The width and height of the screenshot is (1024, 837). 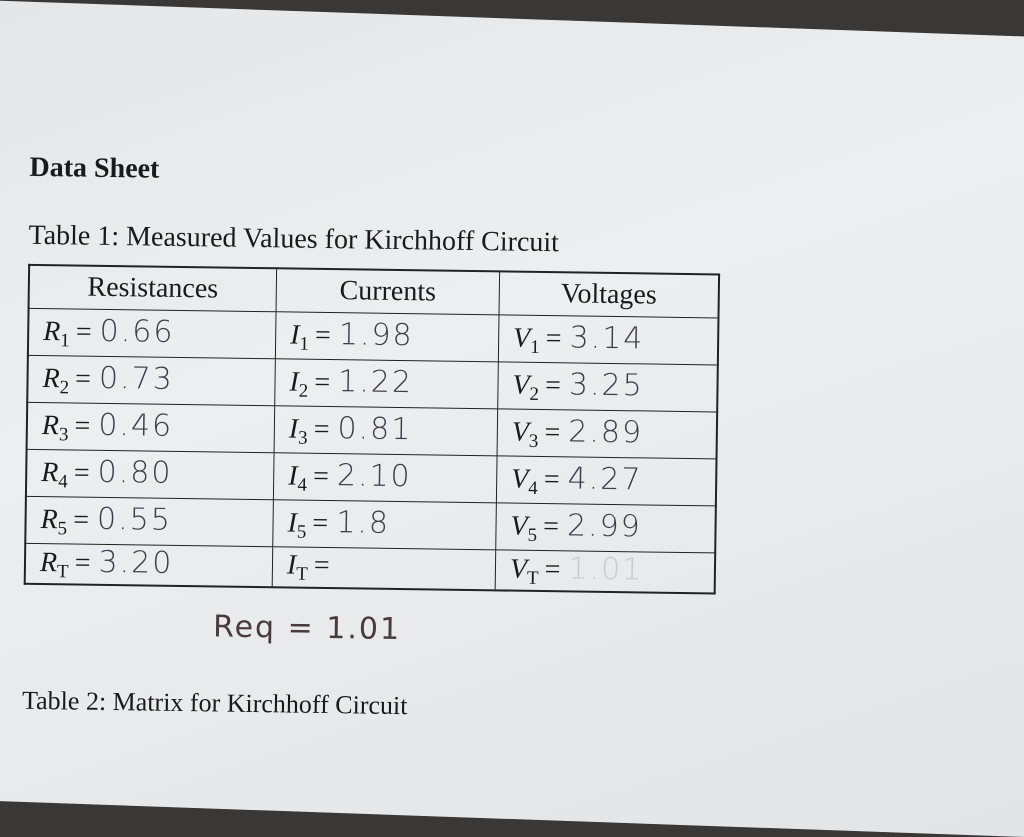 What do you see at coordinates (137, 331) in the screenshot?
I see `handwritten-value: 0.66` at bounding box center [137, 331].